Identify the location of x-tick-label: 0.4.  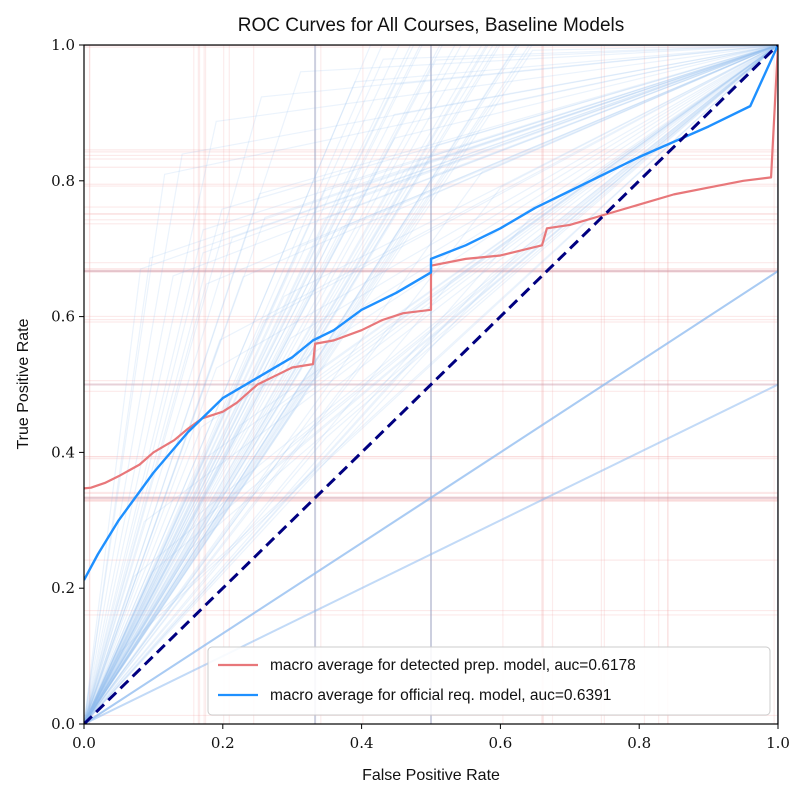
(362, 743).